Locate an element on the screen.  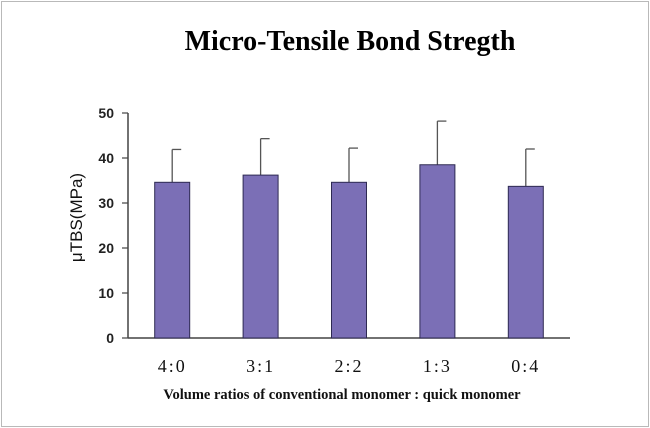
y-tick-label: 10 is located at coordinates (106, 293).